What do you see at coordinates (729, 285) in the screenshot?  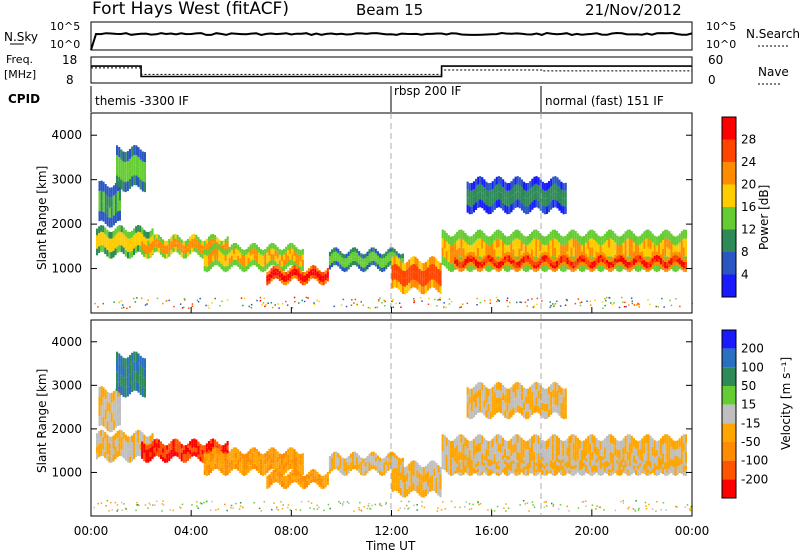 I see `power-colorbar-swatch` at bounding box center [729, 285].